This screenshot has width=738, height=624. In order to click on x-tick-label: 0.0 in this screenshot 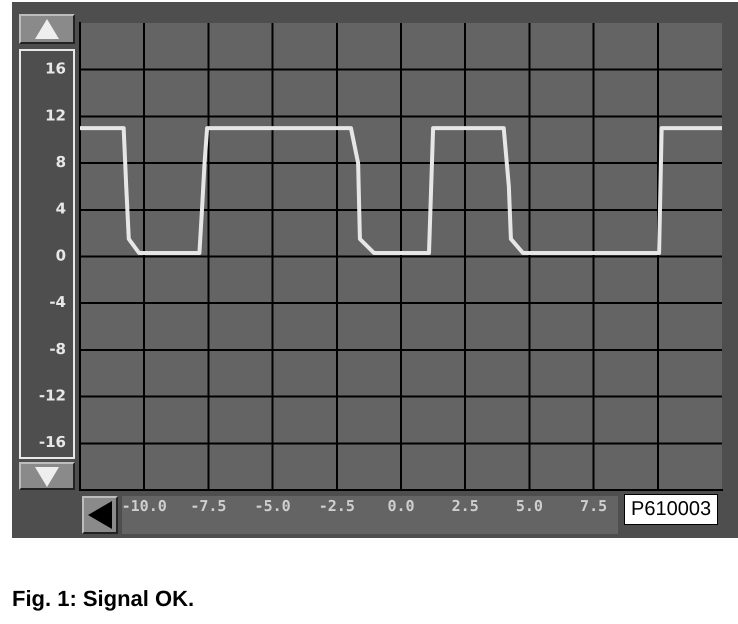, I will do `click(401, 505)`.